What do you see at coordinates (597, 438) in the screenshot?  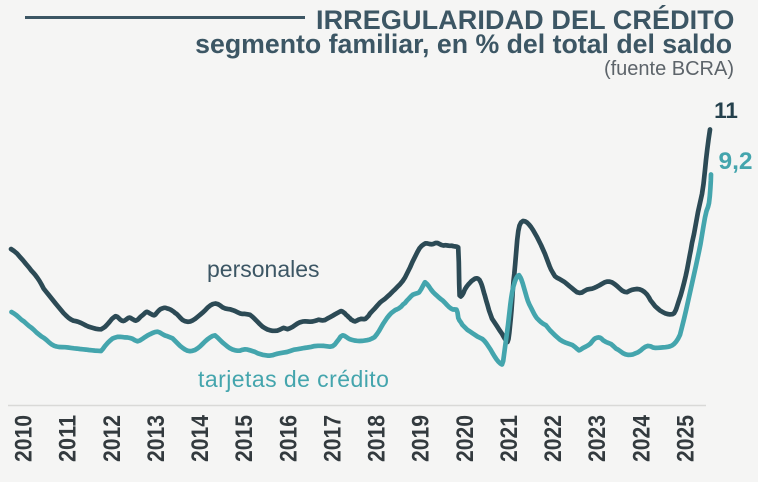 I see `svg-text: 2023` at bounding box center [597, 438].